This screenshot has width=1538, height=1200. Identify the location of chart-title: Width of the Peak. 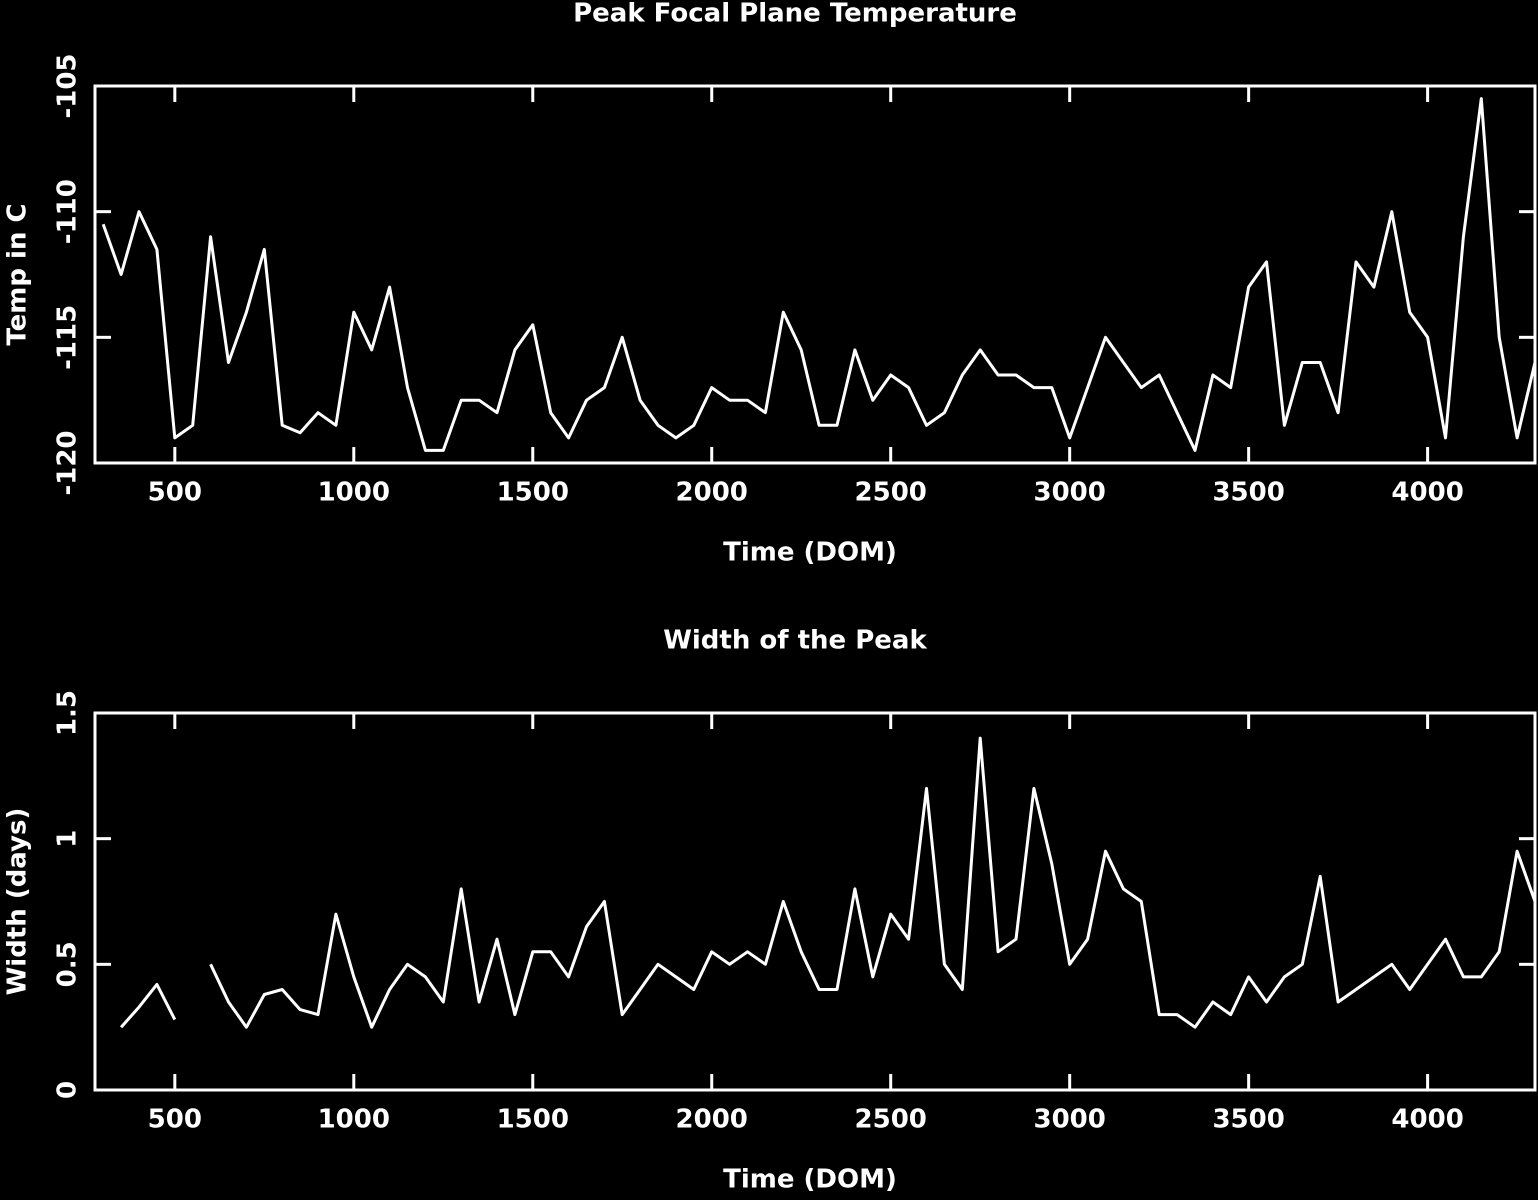
(795, 641).